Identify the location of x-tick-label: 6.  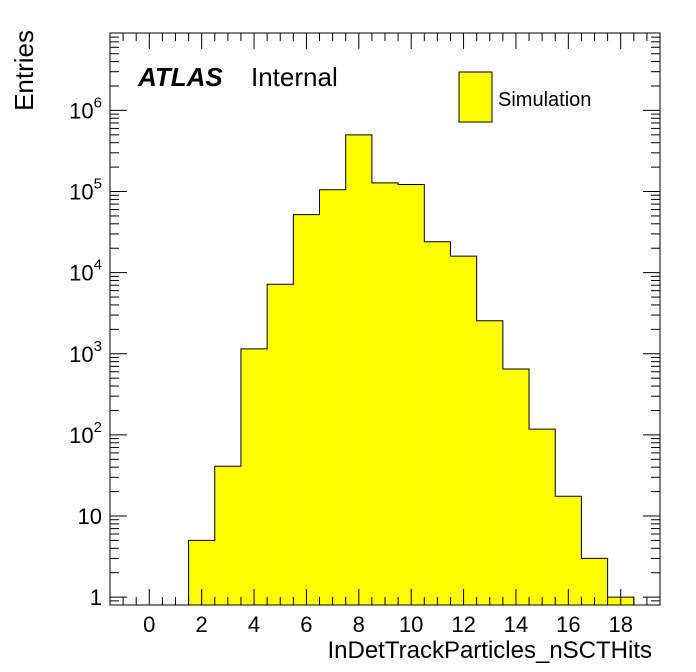
(306, 624).